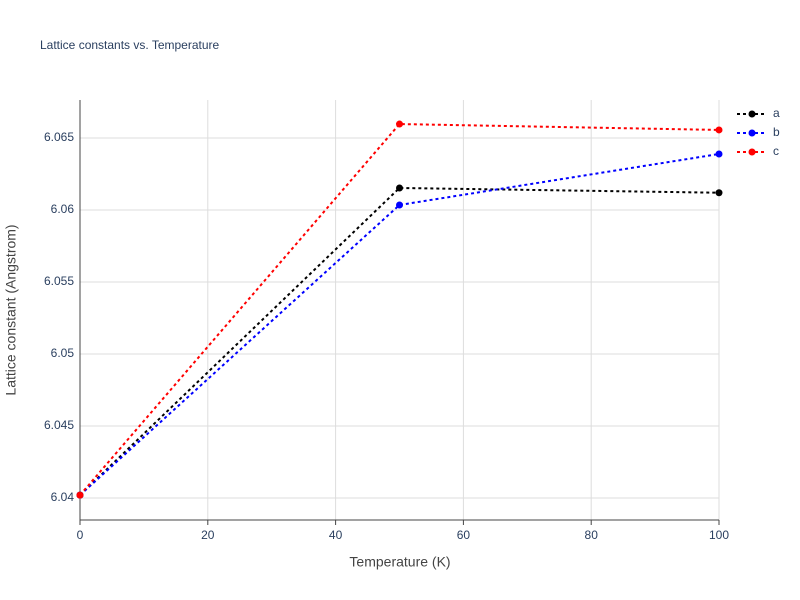  I want to click on y-tick-label: 6.045, so click(59, 425).